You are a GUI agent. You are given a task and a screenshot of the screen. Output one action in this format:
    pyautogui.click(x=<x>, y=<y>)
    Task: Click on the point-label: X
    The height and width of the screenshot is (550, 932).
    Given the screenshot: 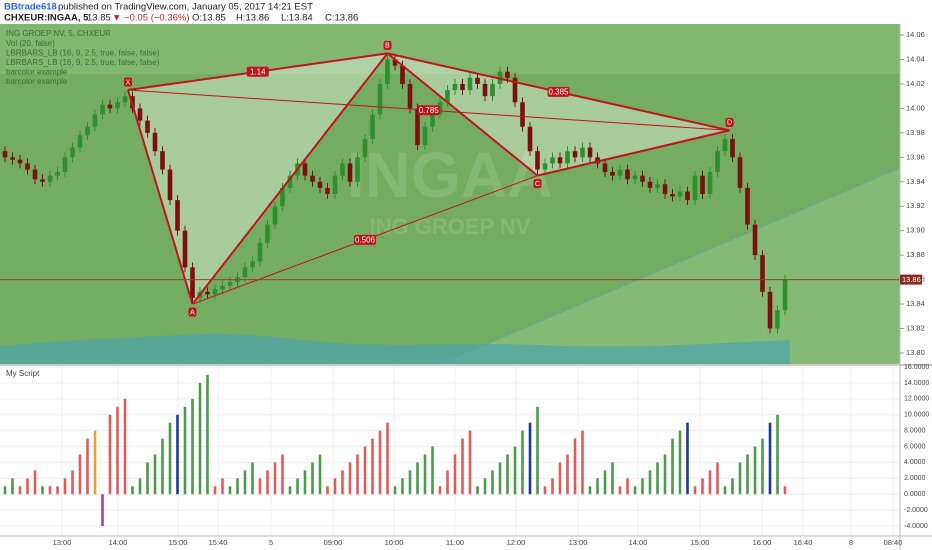 What is the action you would take?
    pyautogui.click(x=128, y=82)
    